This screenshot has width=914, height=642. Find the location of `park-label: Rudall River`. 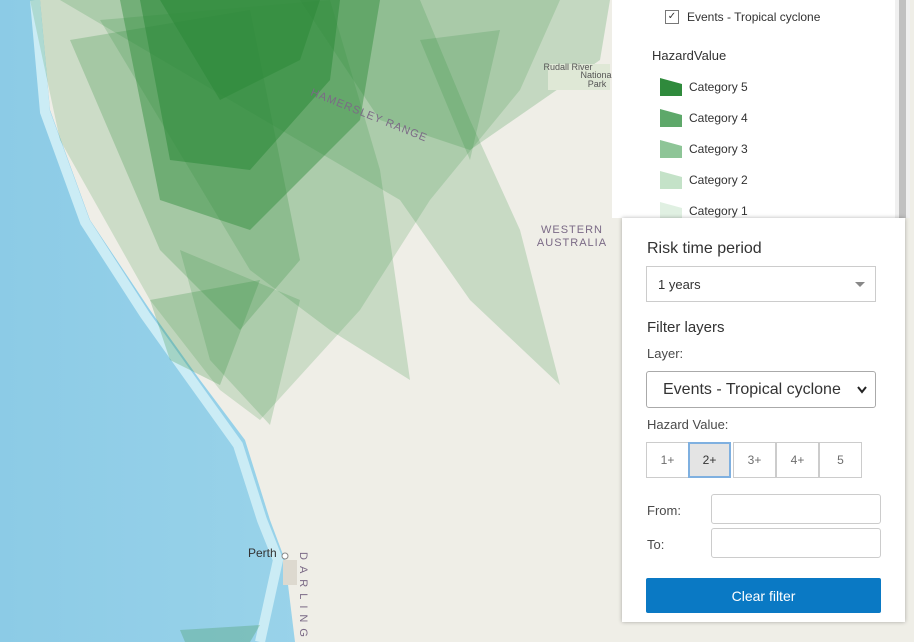

park-label: Rudall River is located at coordinates (567, 67).